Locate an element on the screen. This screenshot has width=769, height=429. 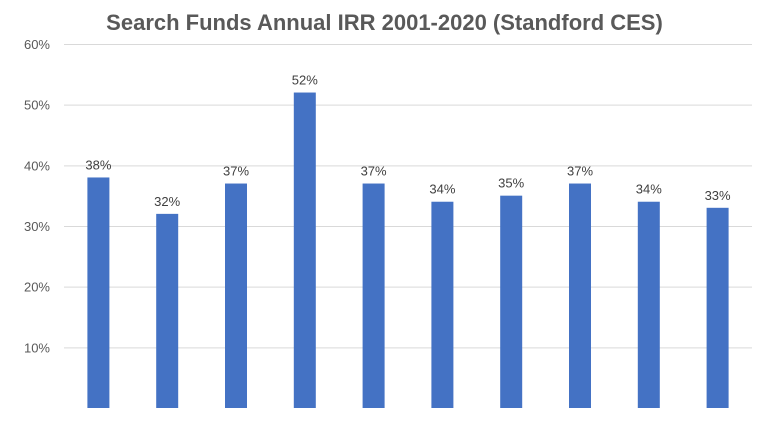
y-tick-label: 40% is located at coordinates (37, 165).